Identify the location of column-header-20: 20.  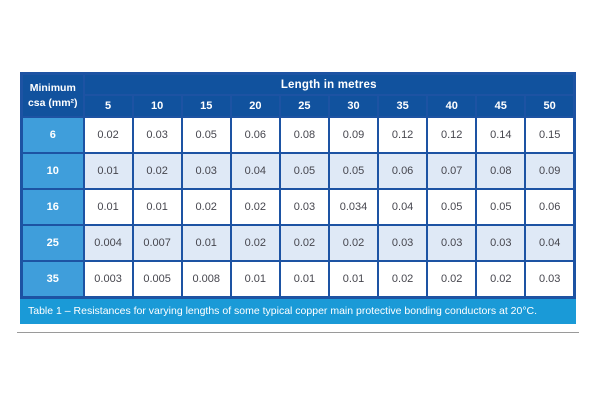
(255, 106).